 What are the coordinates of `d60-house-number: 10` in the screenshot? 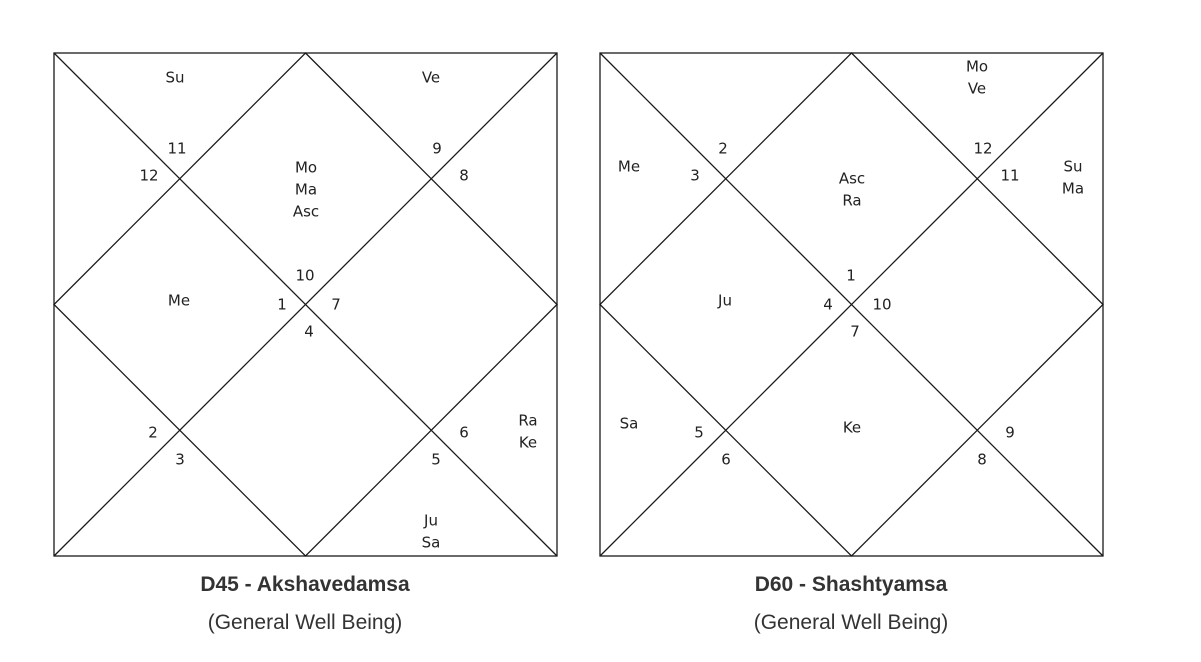 It's located at (881, 305).